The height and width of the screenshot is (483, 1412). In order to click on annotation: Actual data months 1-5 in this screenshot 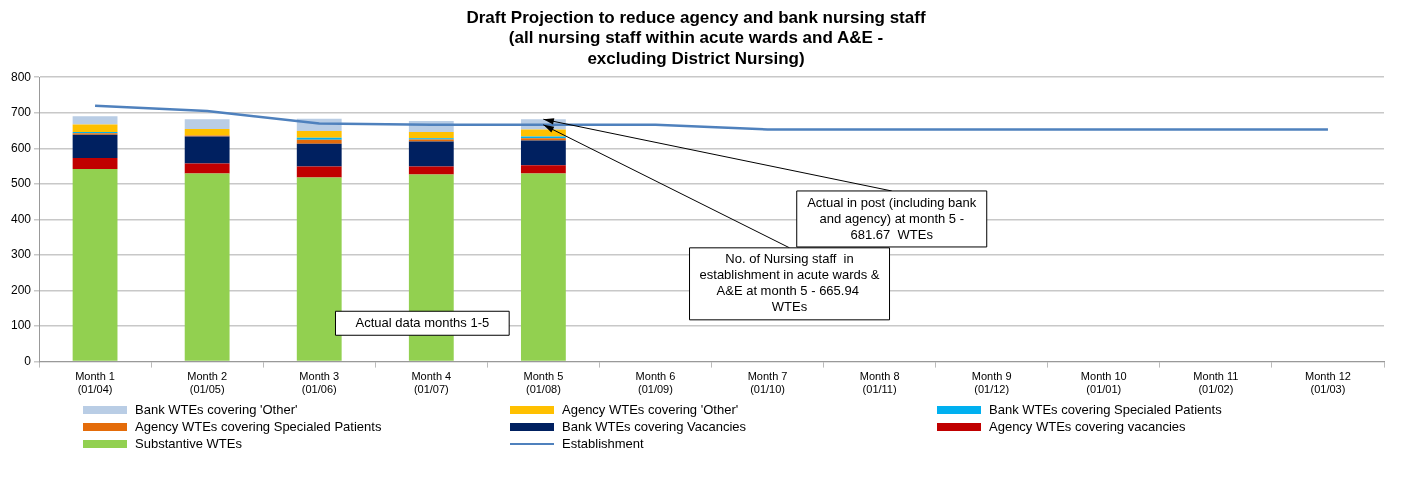, I will do `click(422, 322)`.